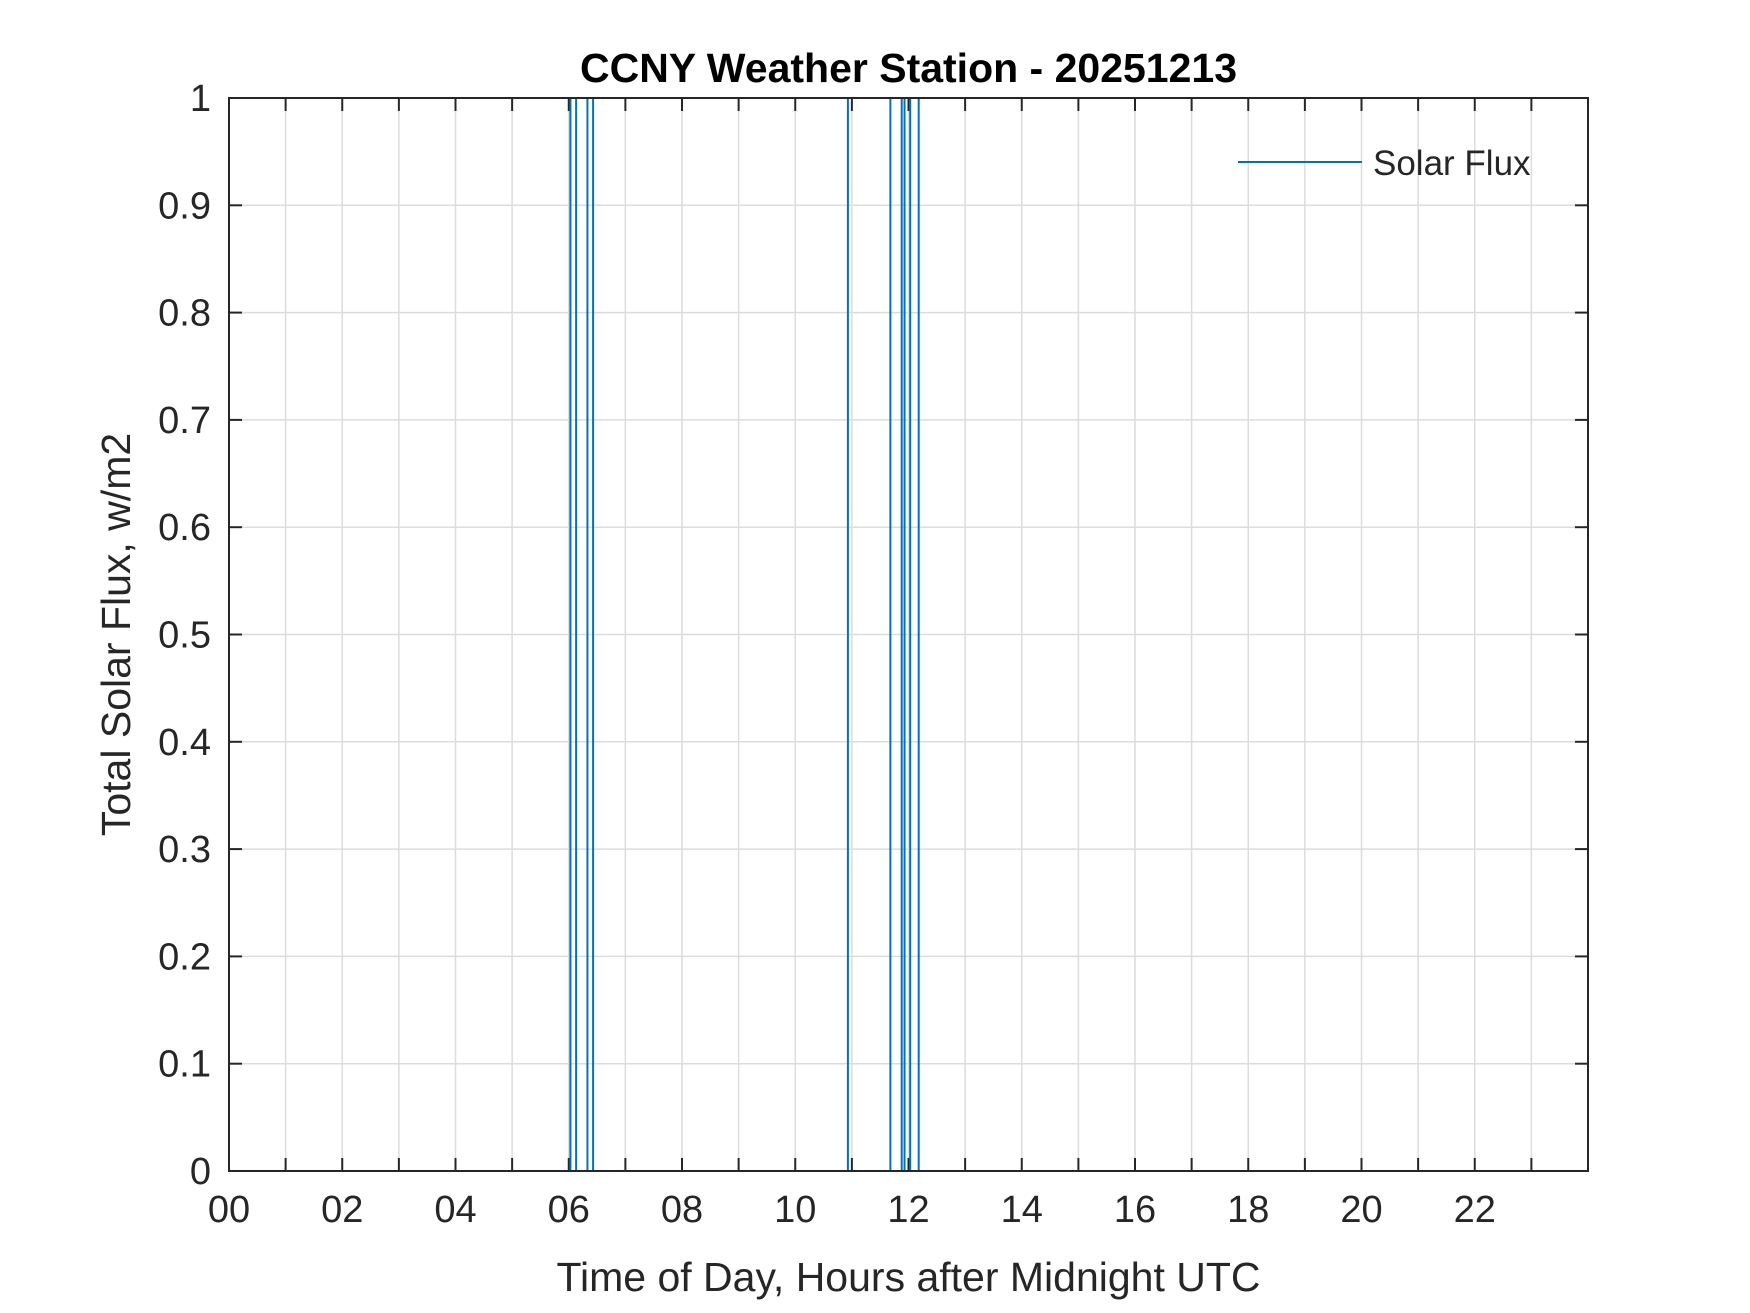  What do you see at coordinates (342, 1210) in the screenshot?
I see `x-tick-label: 02` at bounding box center [342, 1210].